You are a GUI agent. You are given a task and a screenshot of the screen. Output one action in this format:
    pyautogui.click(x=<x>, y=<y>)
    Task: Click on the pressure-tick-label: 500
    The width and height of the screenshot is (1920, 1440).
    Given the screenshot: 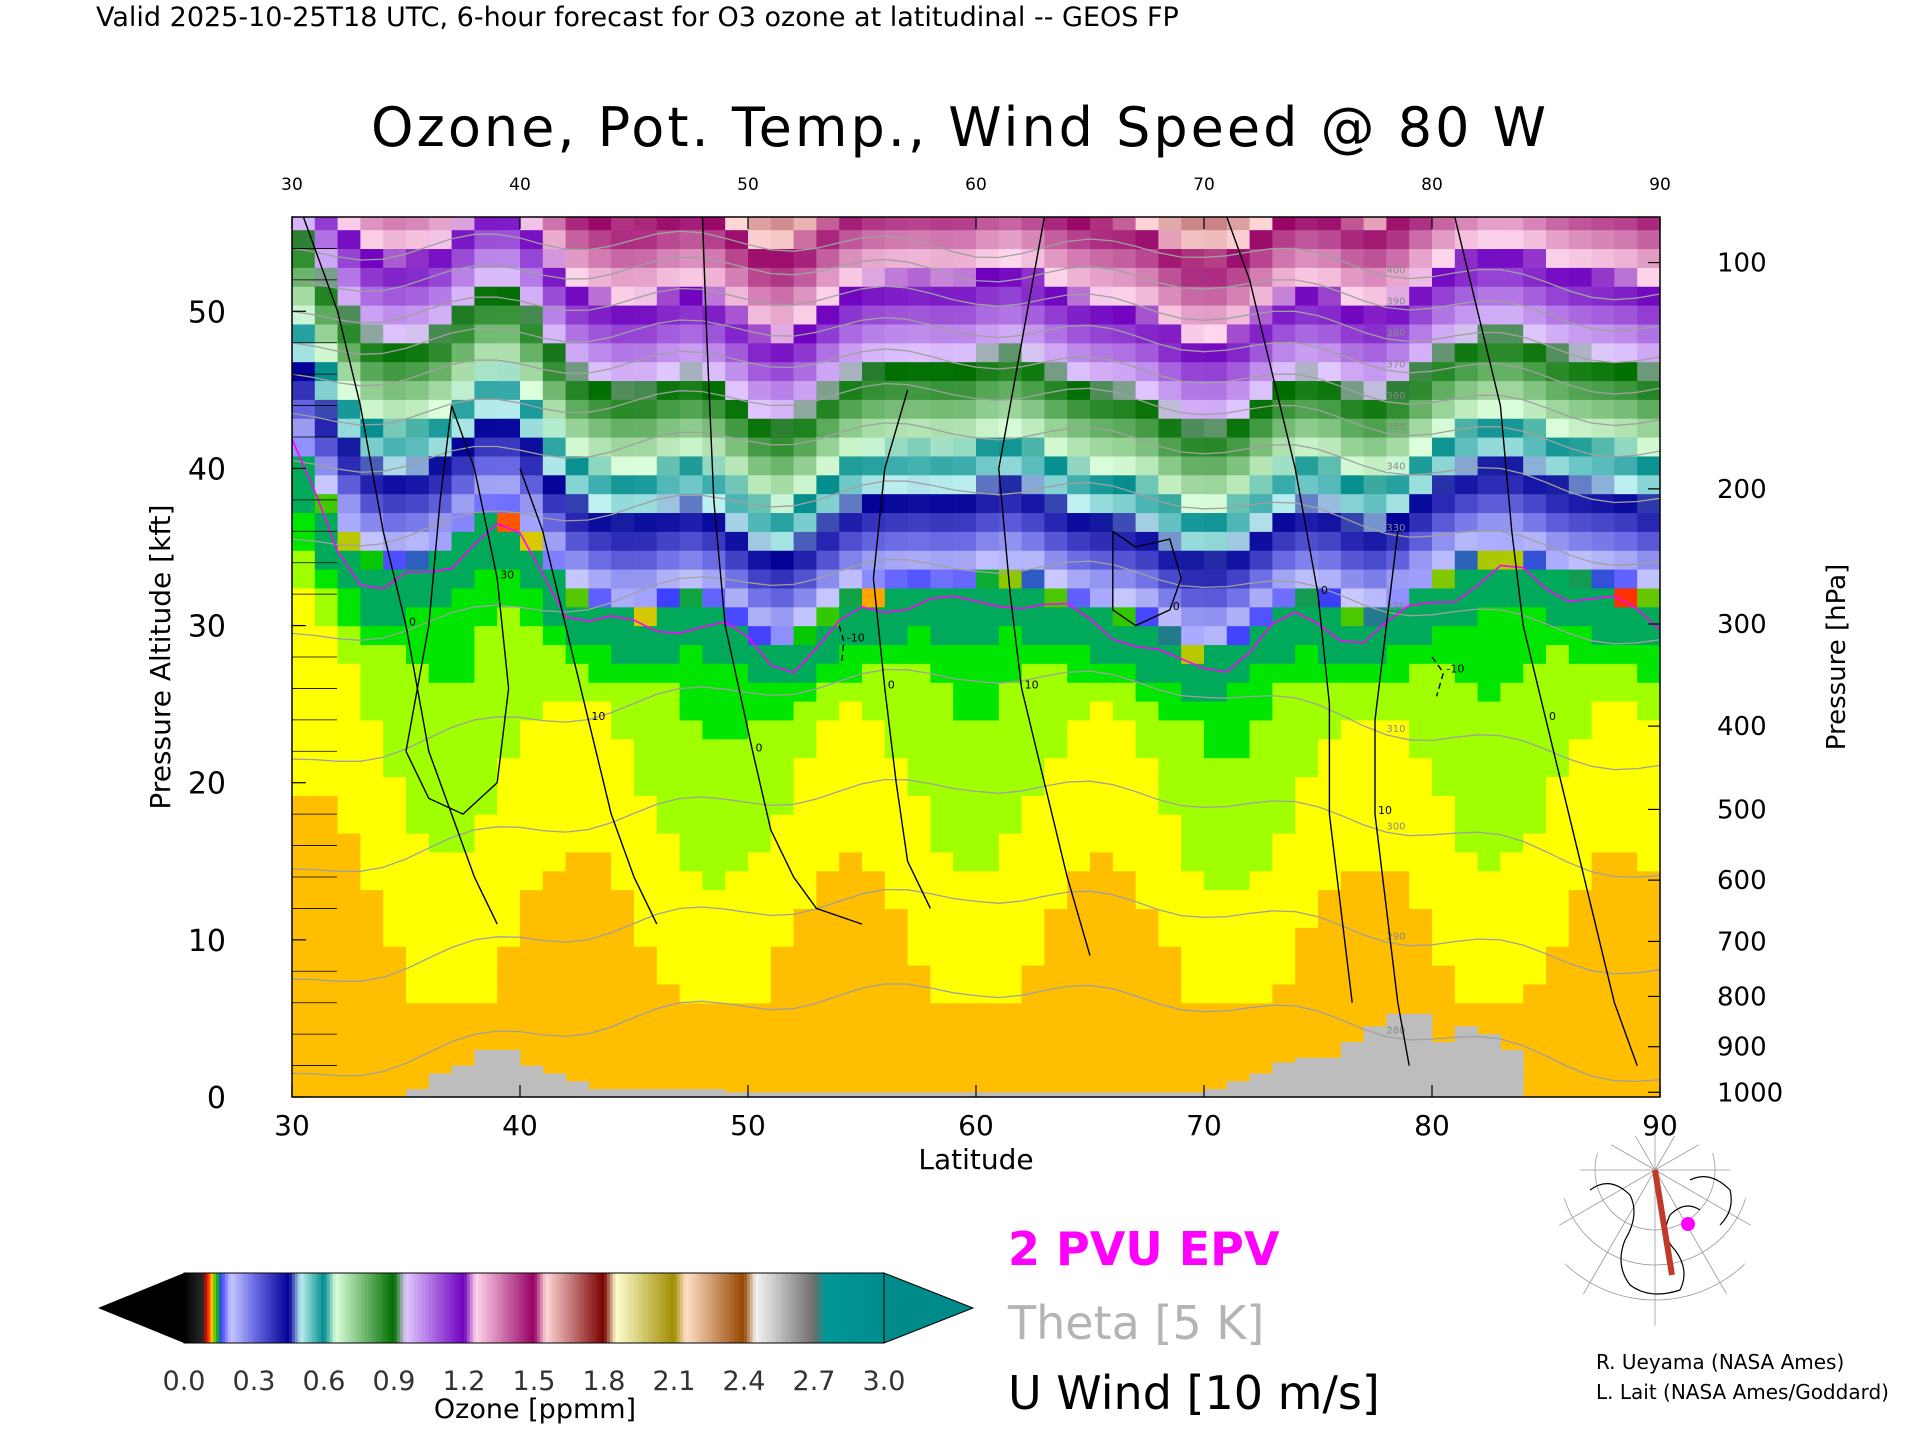 What is the action you would take?
    pyautogui.click(x=1742, y=810)
    